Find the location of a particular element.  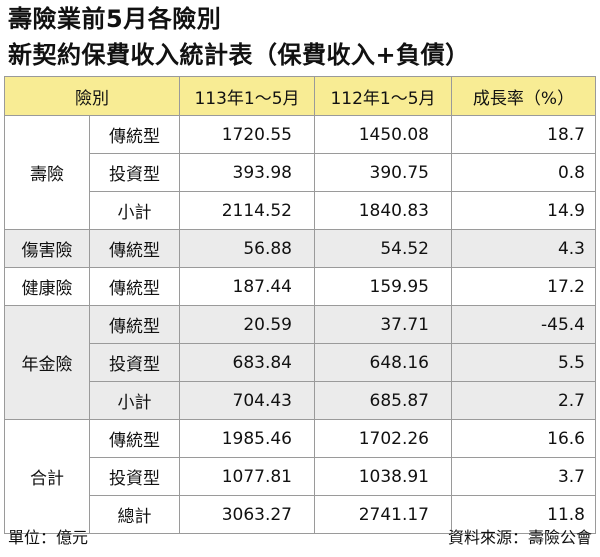

table-row: 投資型 683.84 648.16 5.5 is located at coordinates (300, 362).